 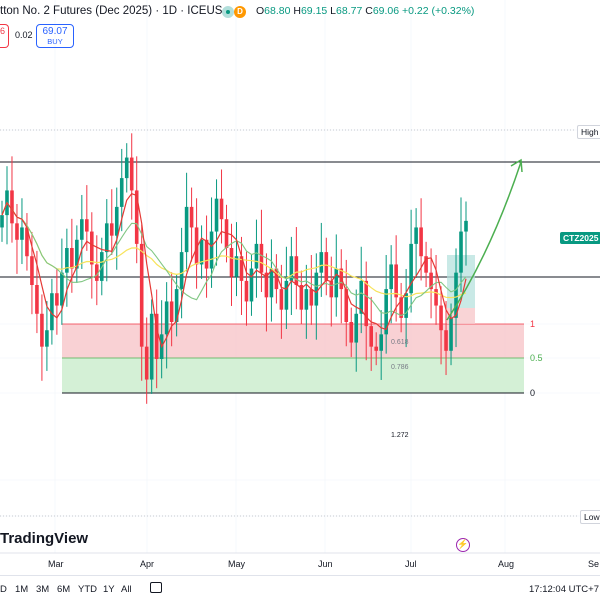 What do you see at coordinates (506, 564) in the screenshot?
I see `x-label-aug: Aug` at bounding box center [506, 564].